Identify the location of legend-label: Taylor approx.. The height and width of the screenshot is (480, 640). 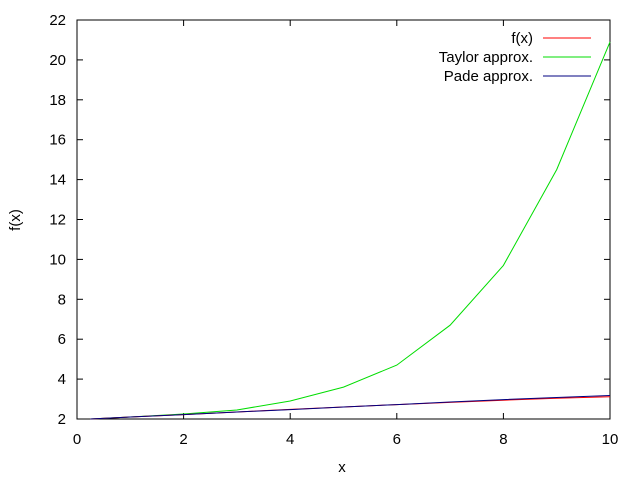
(486, 57).